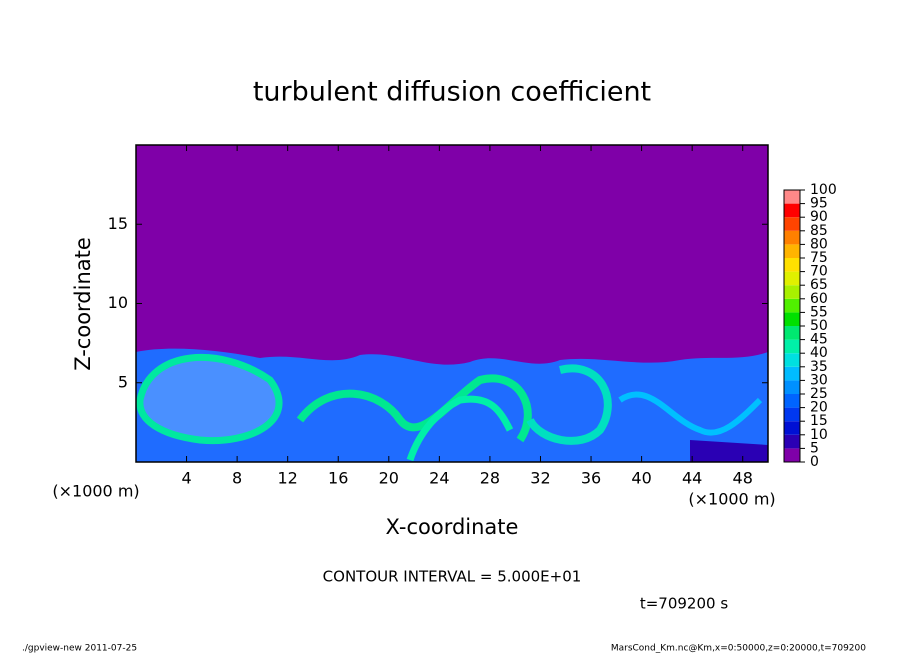 The width and height of the screenshot is (904, 658). Describe the element at coordinates (819, 408) in the screenshot. I see `colorbar-label: 20` at that location.